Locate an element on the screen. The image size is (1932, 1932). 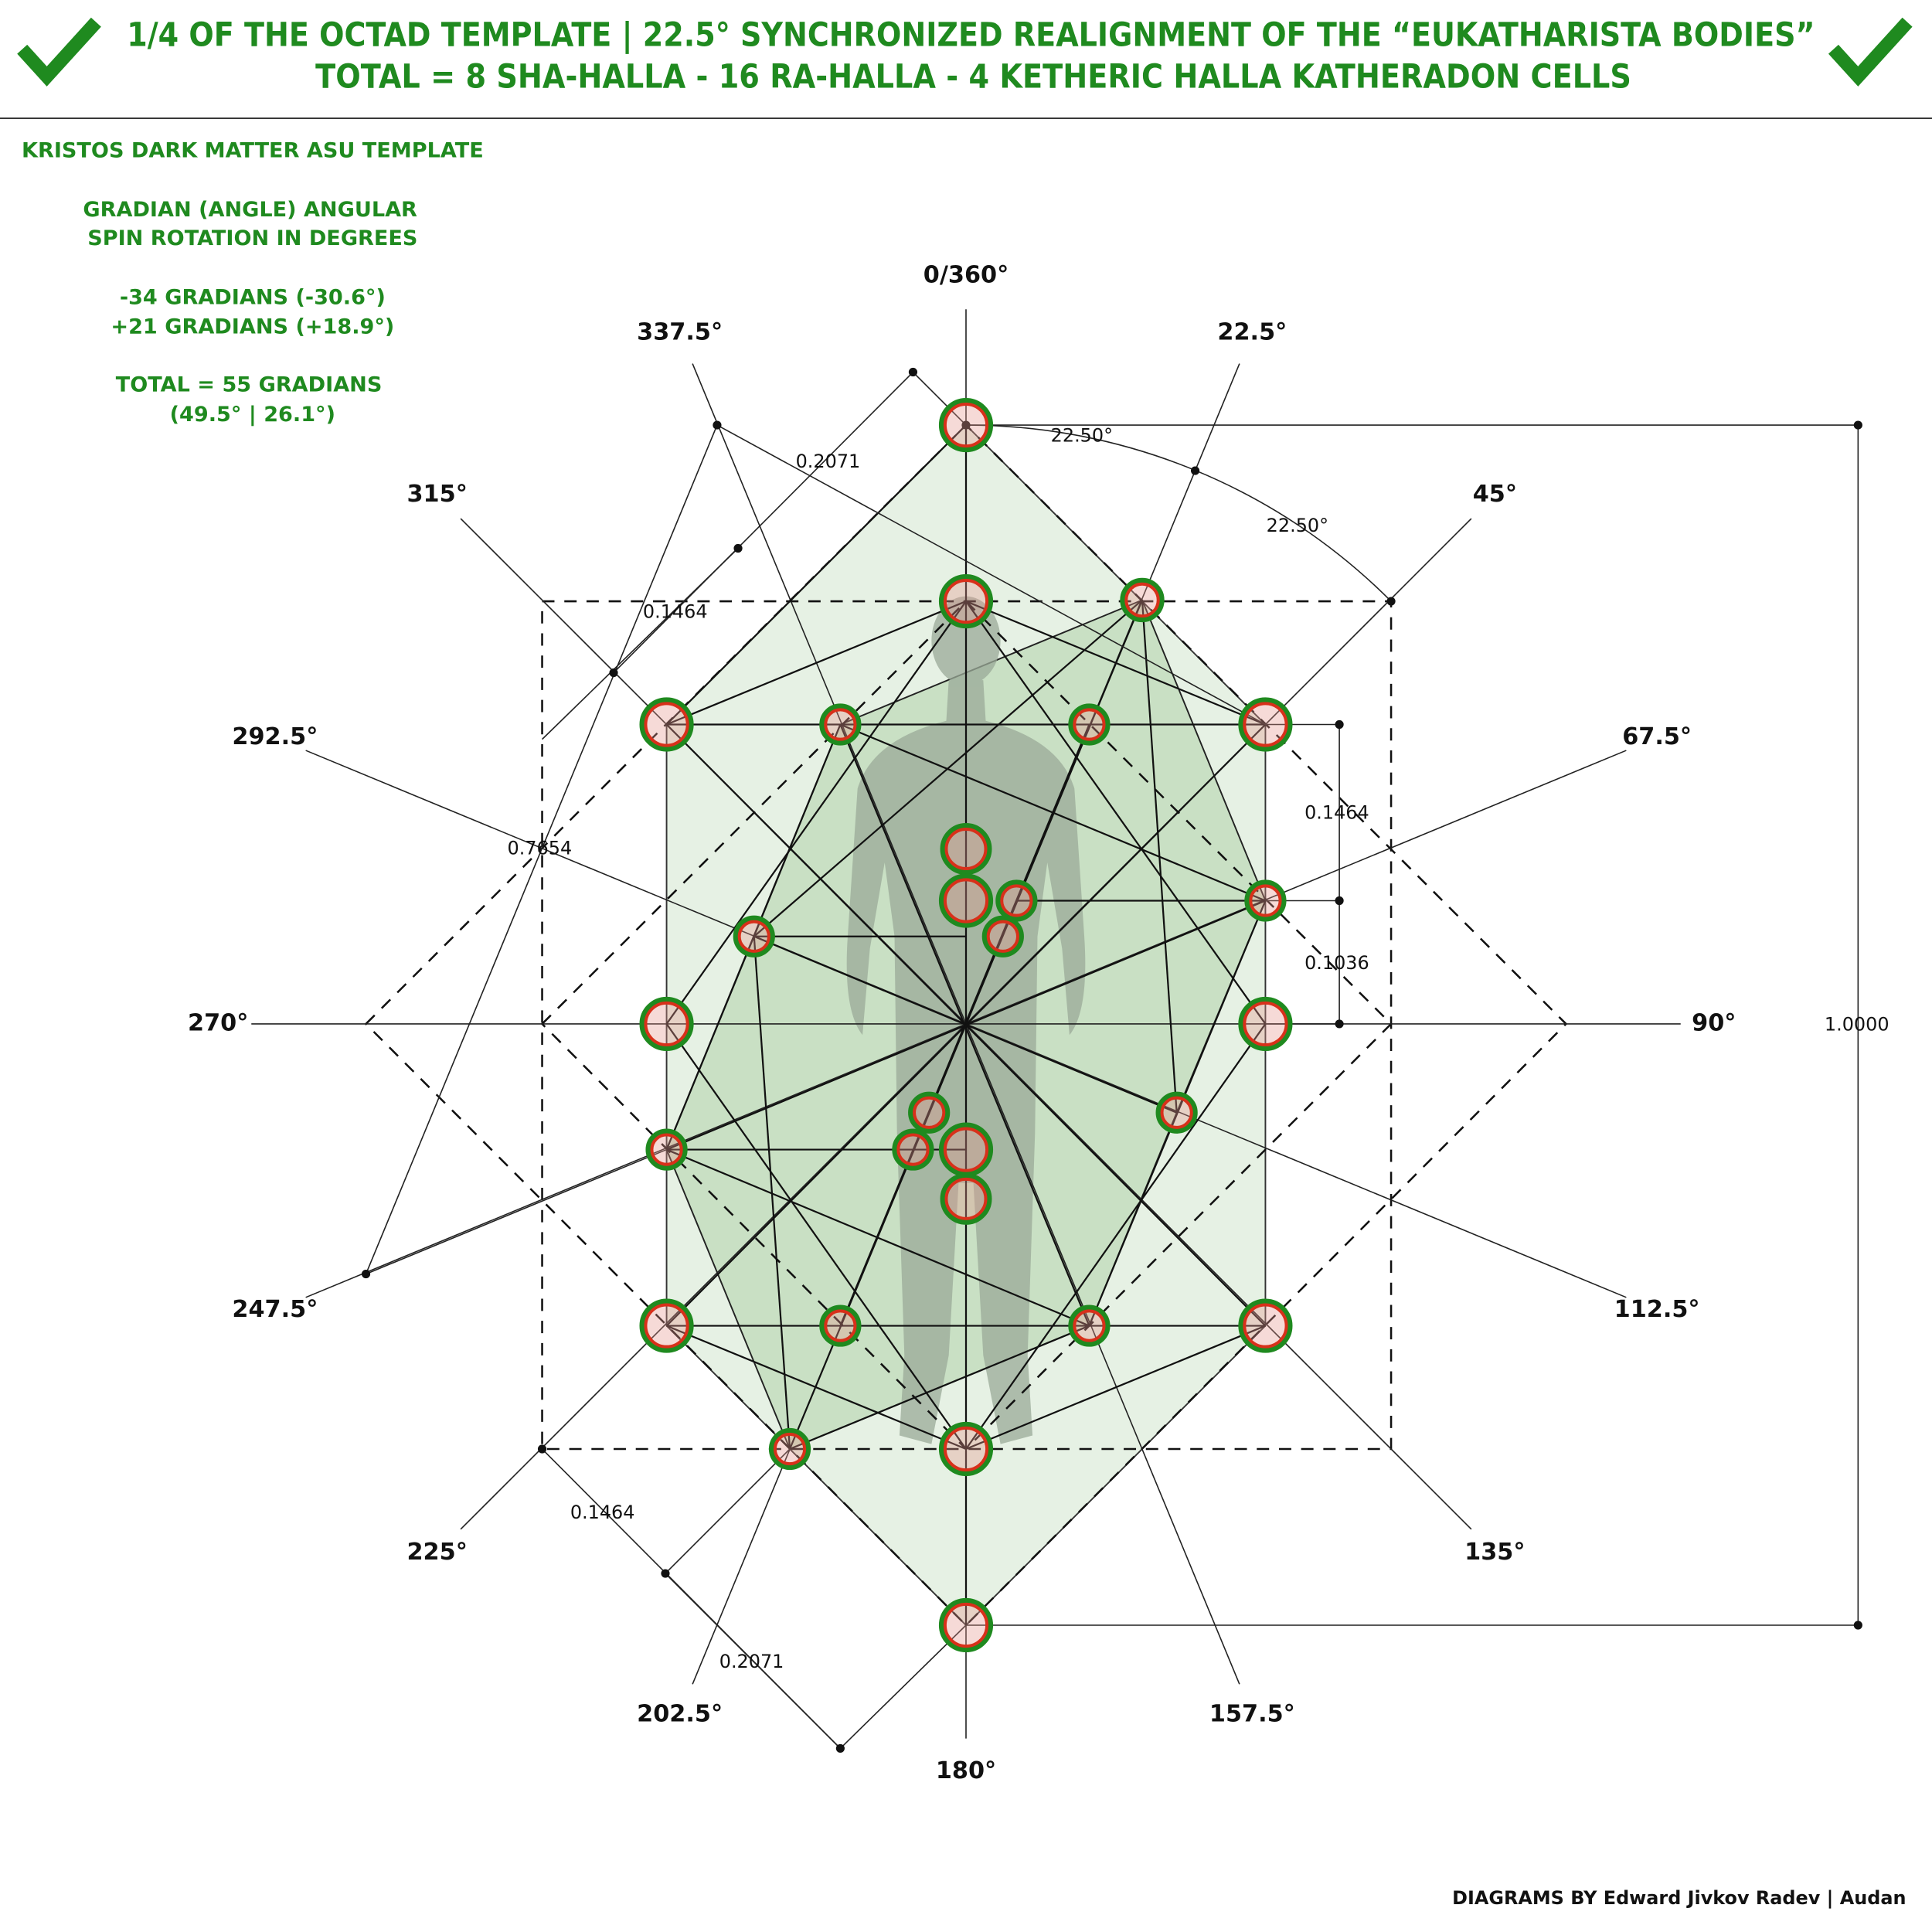
angle-label: 337.5° is located at coordinates (680, 332).